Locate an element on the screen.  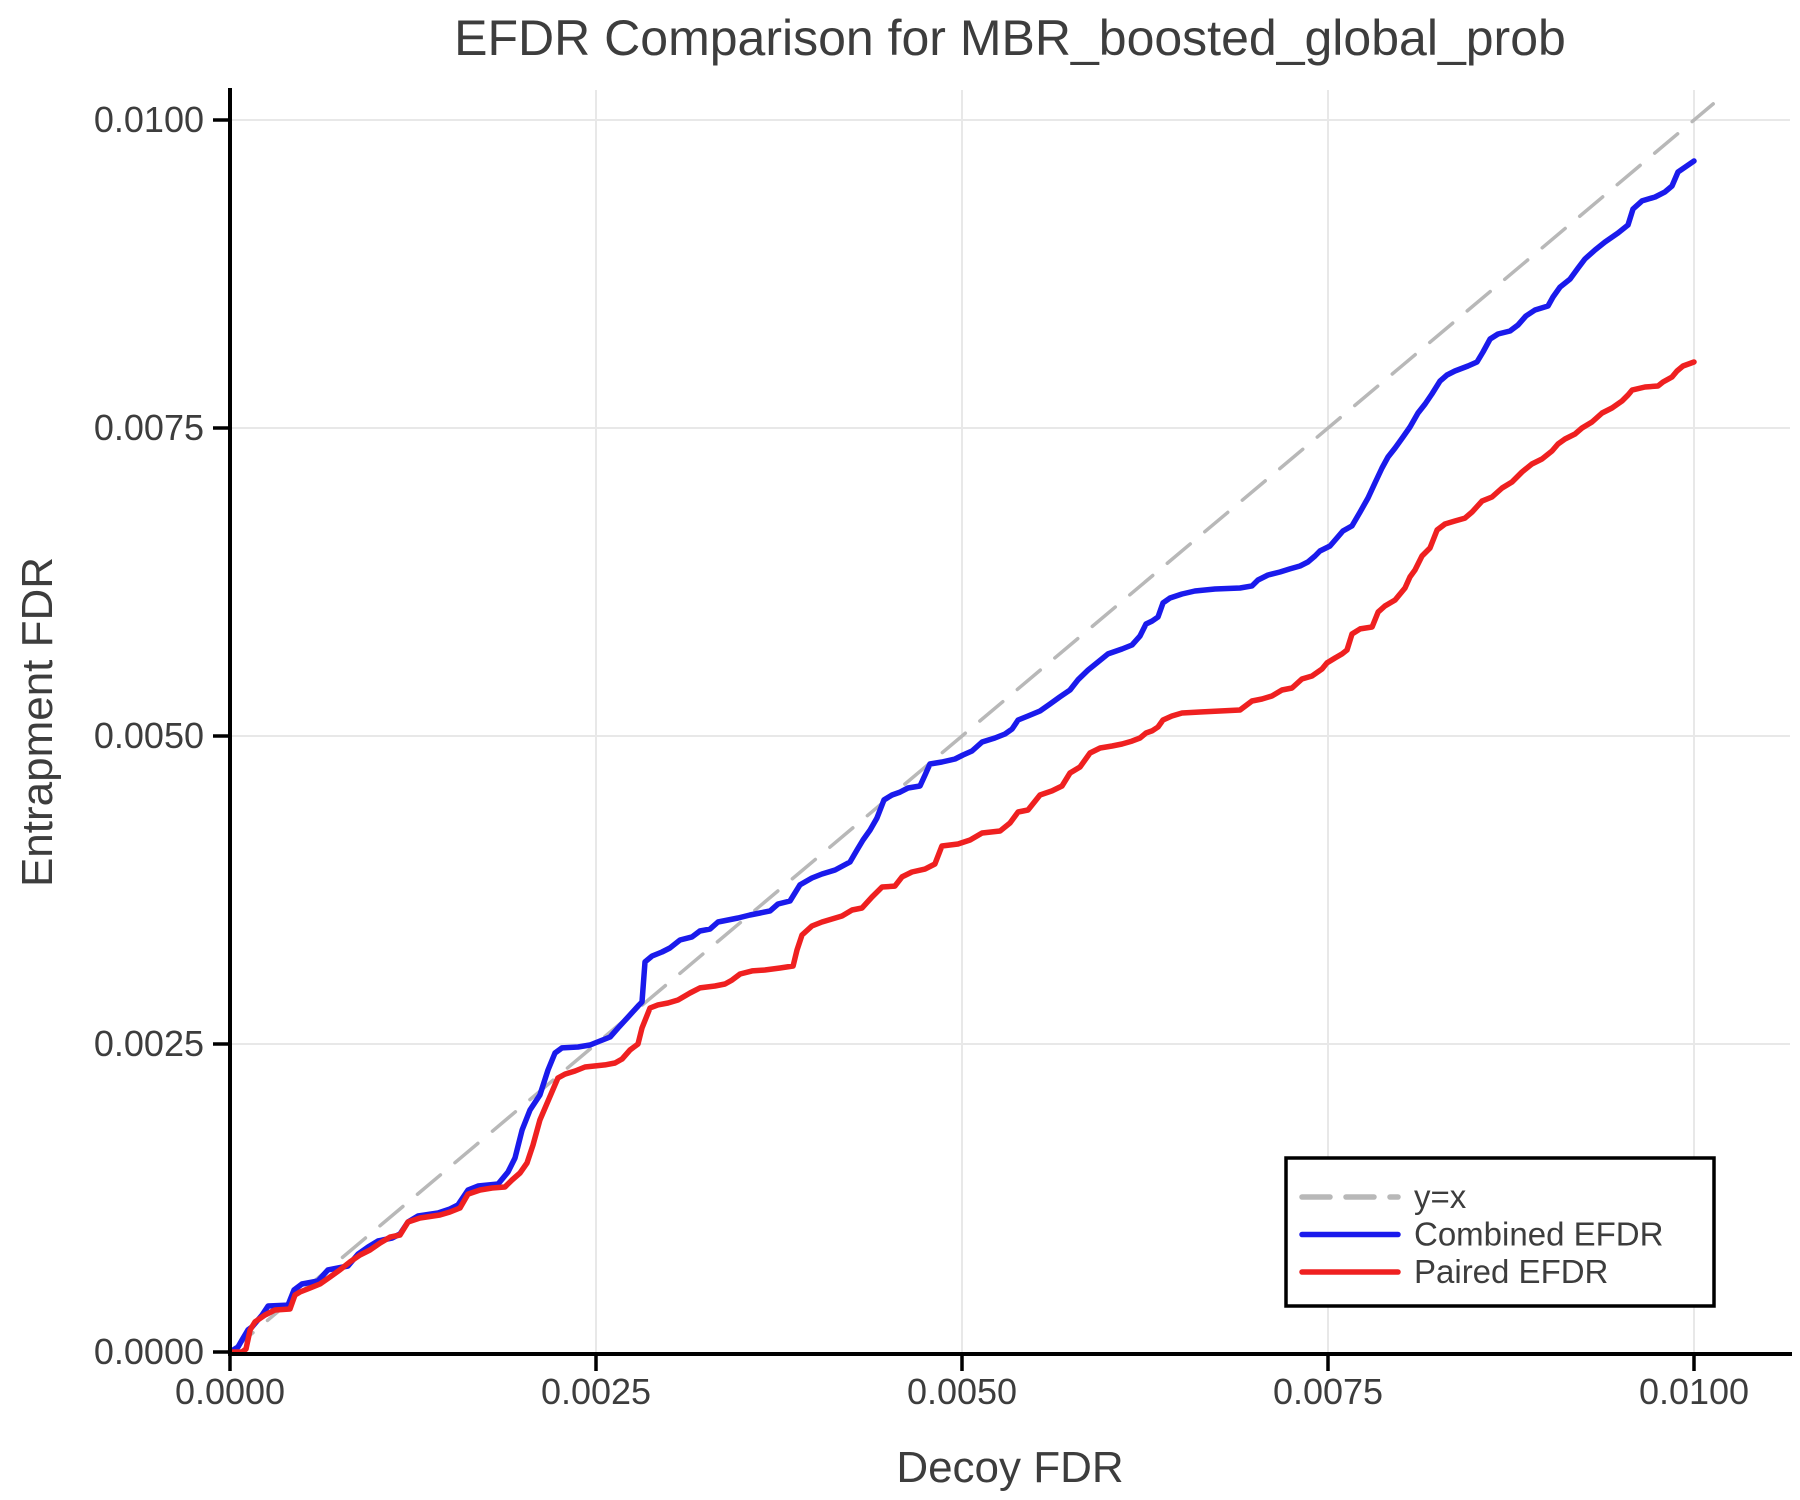
y-tick-labels: 0.0000 0.0025 0.0050 0.0075 0.0100 is located at coordinates (149, 735).